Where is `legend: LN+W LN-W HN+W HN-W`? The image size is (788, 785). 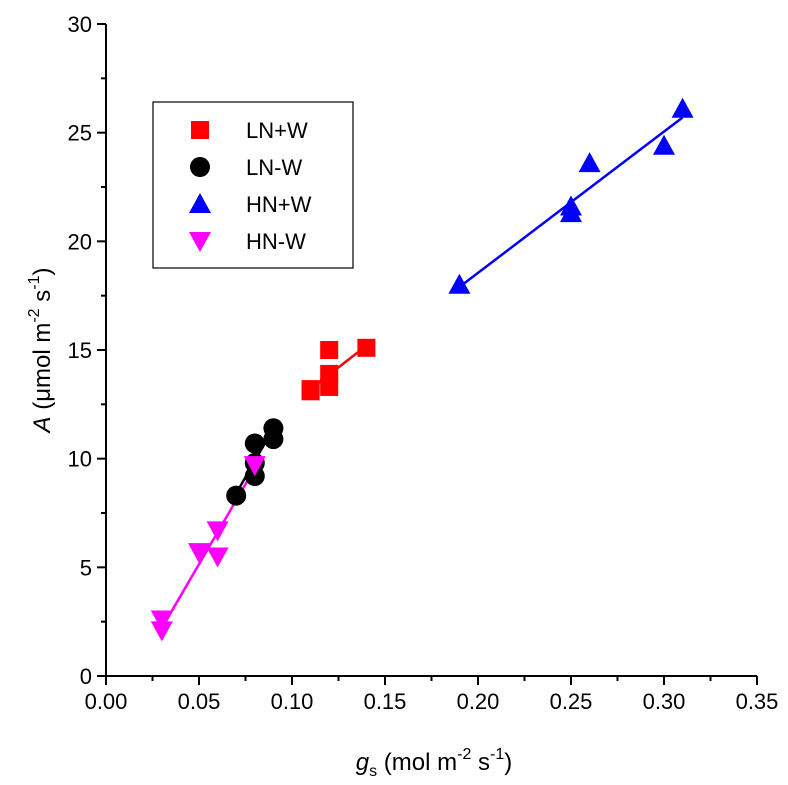 legend: LN+W LN-W HN+W HN-W is located at coordinates (253, 185).